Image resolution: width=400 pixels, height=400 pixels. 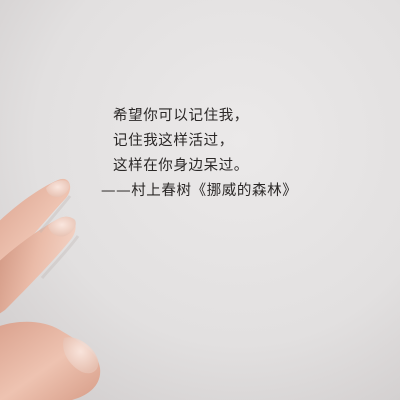 I want to click on finger-middle, so click(x=38, y=265).